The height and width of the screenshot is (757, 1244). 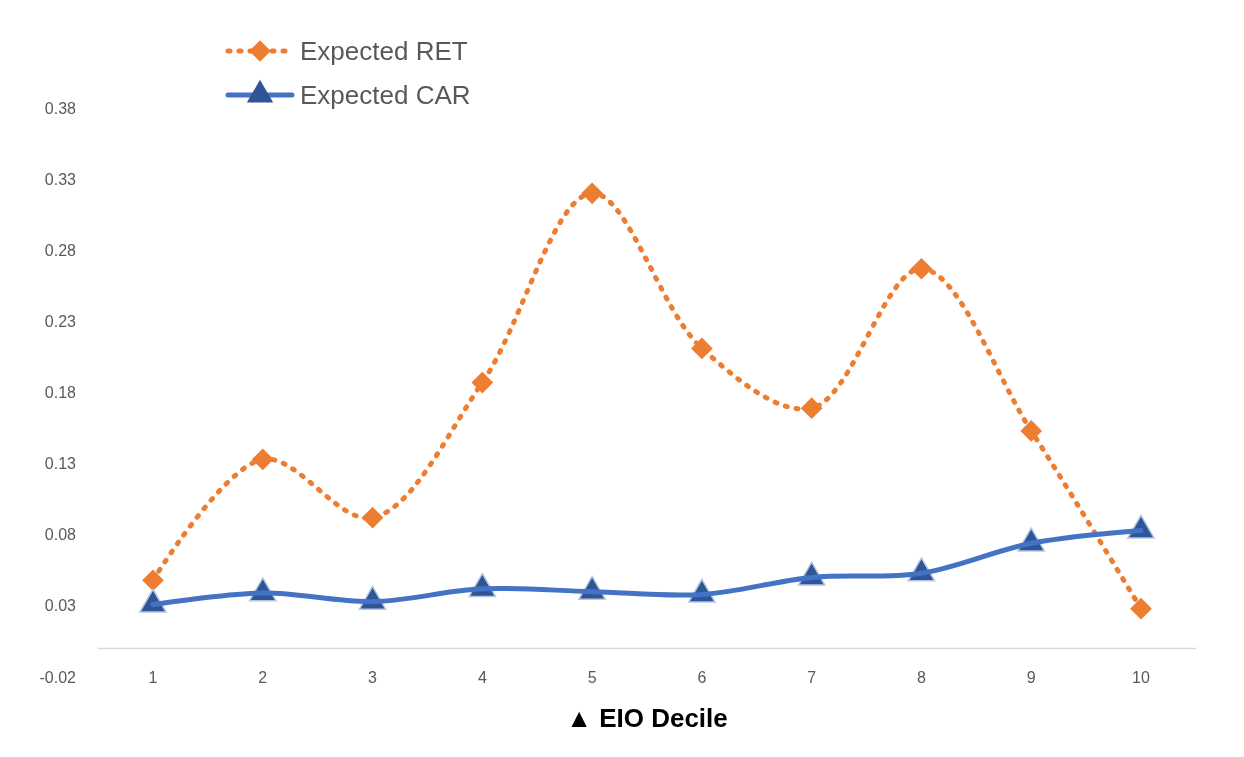 I want to click on x-tick-label: 4, so click(x=482, y=677).